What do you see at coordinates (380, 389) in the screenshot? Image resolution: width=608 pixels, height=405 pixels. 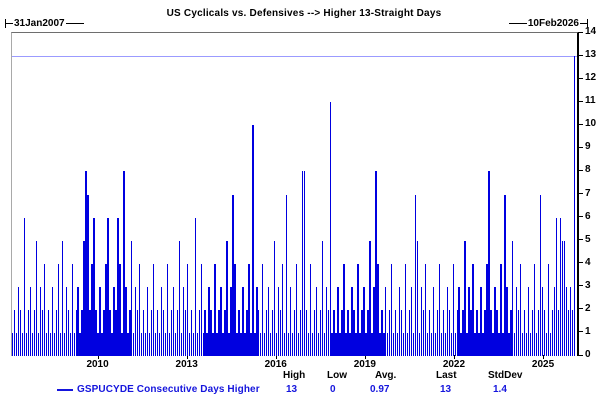 I see `stat-value-avg: 0.97` at bounding box center [380, 389].